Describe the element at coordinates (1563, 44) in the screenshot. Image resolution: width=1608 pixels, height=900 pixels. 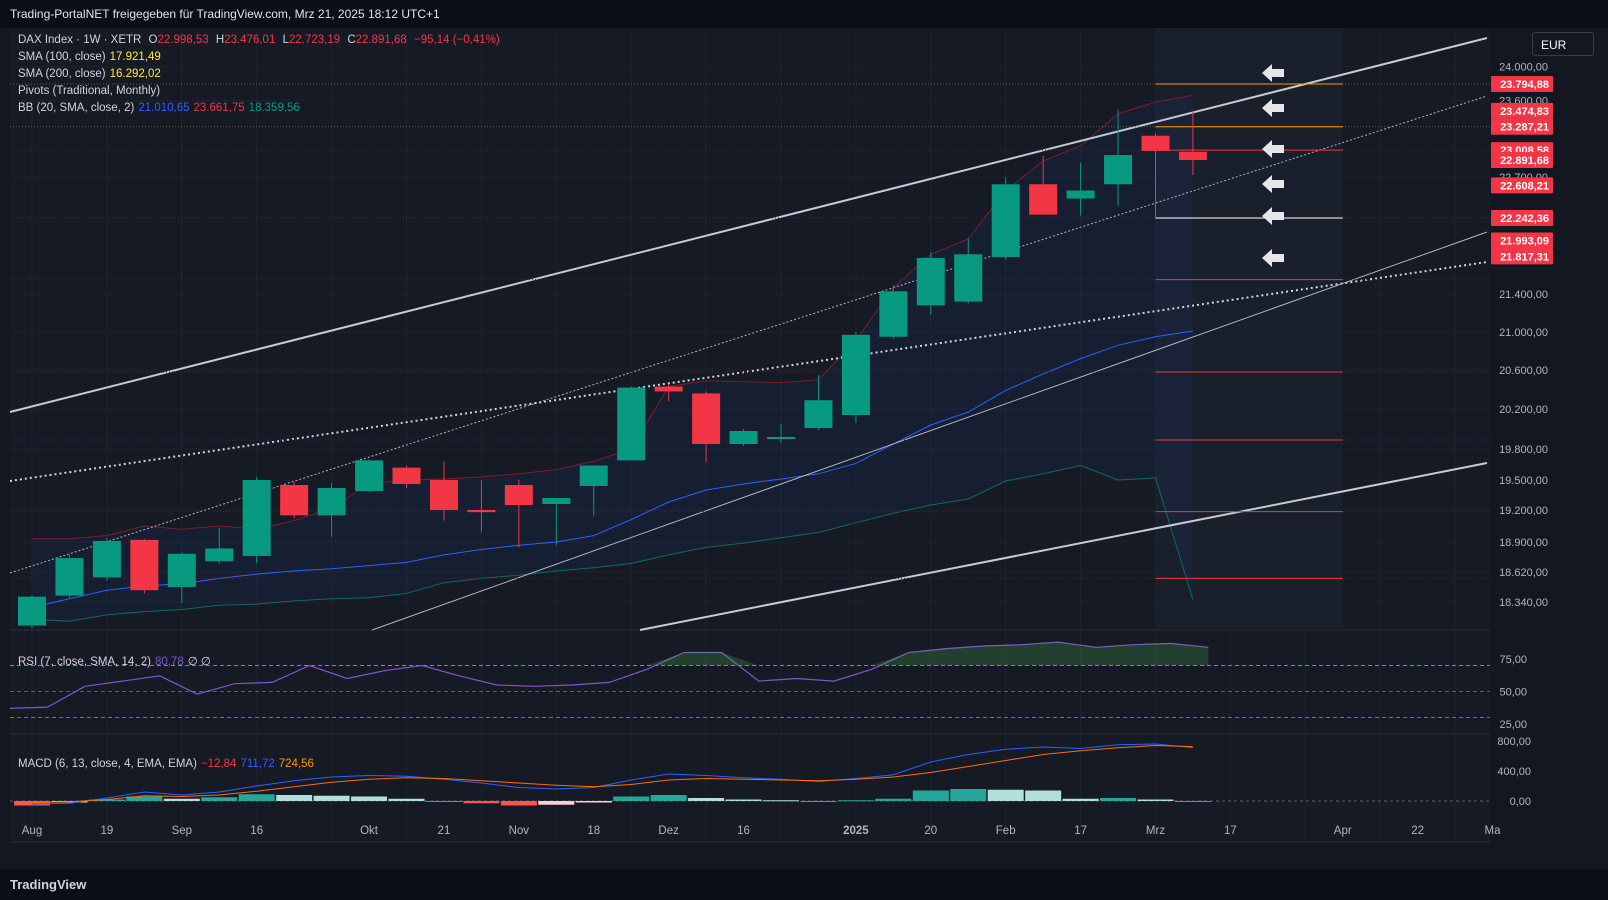
I see `currency-button: EUR` at that location.